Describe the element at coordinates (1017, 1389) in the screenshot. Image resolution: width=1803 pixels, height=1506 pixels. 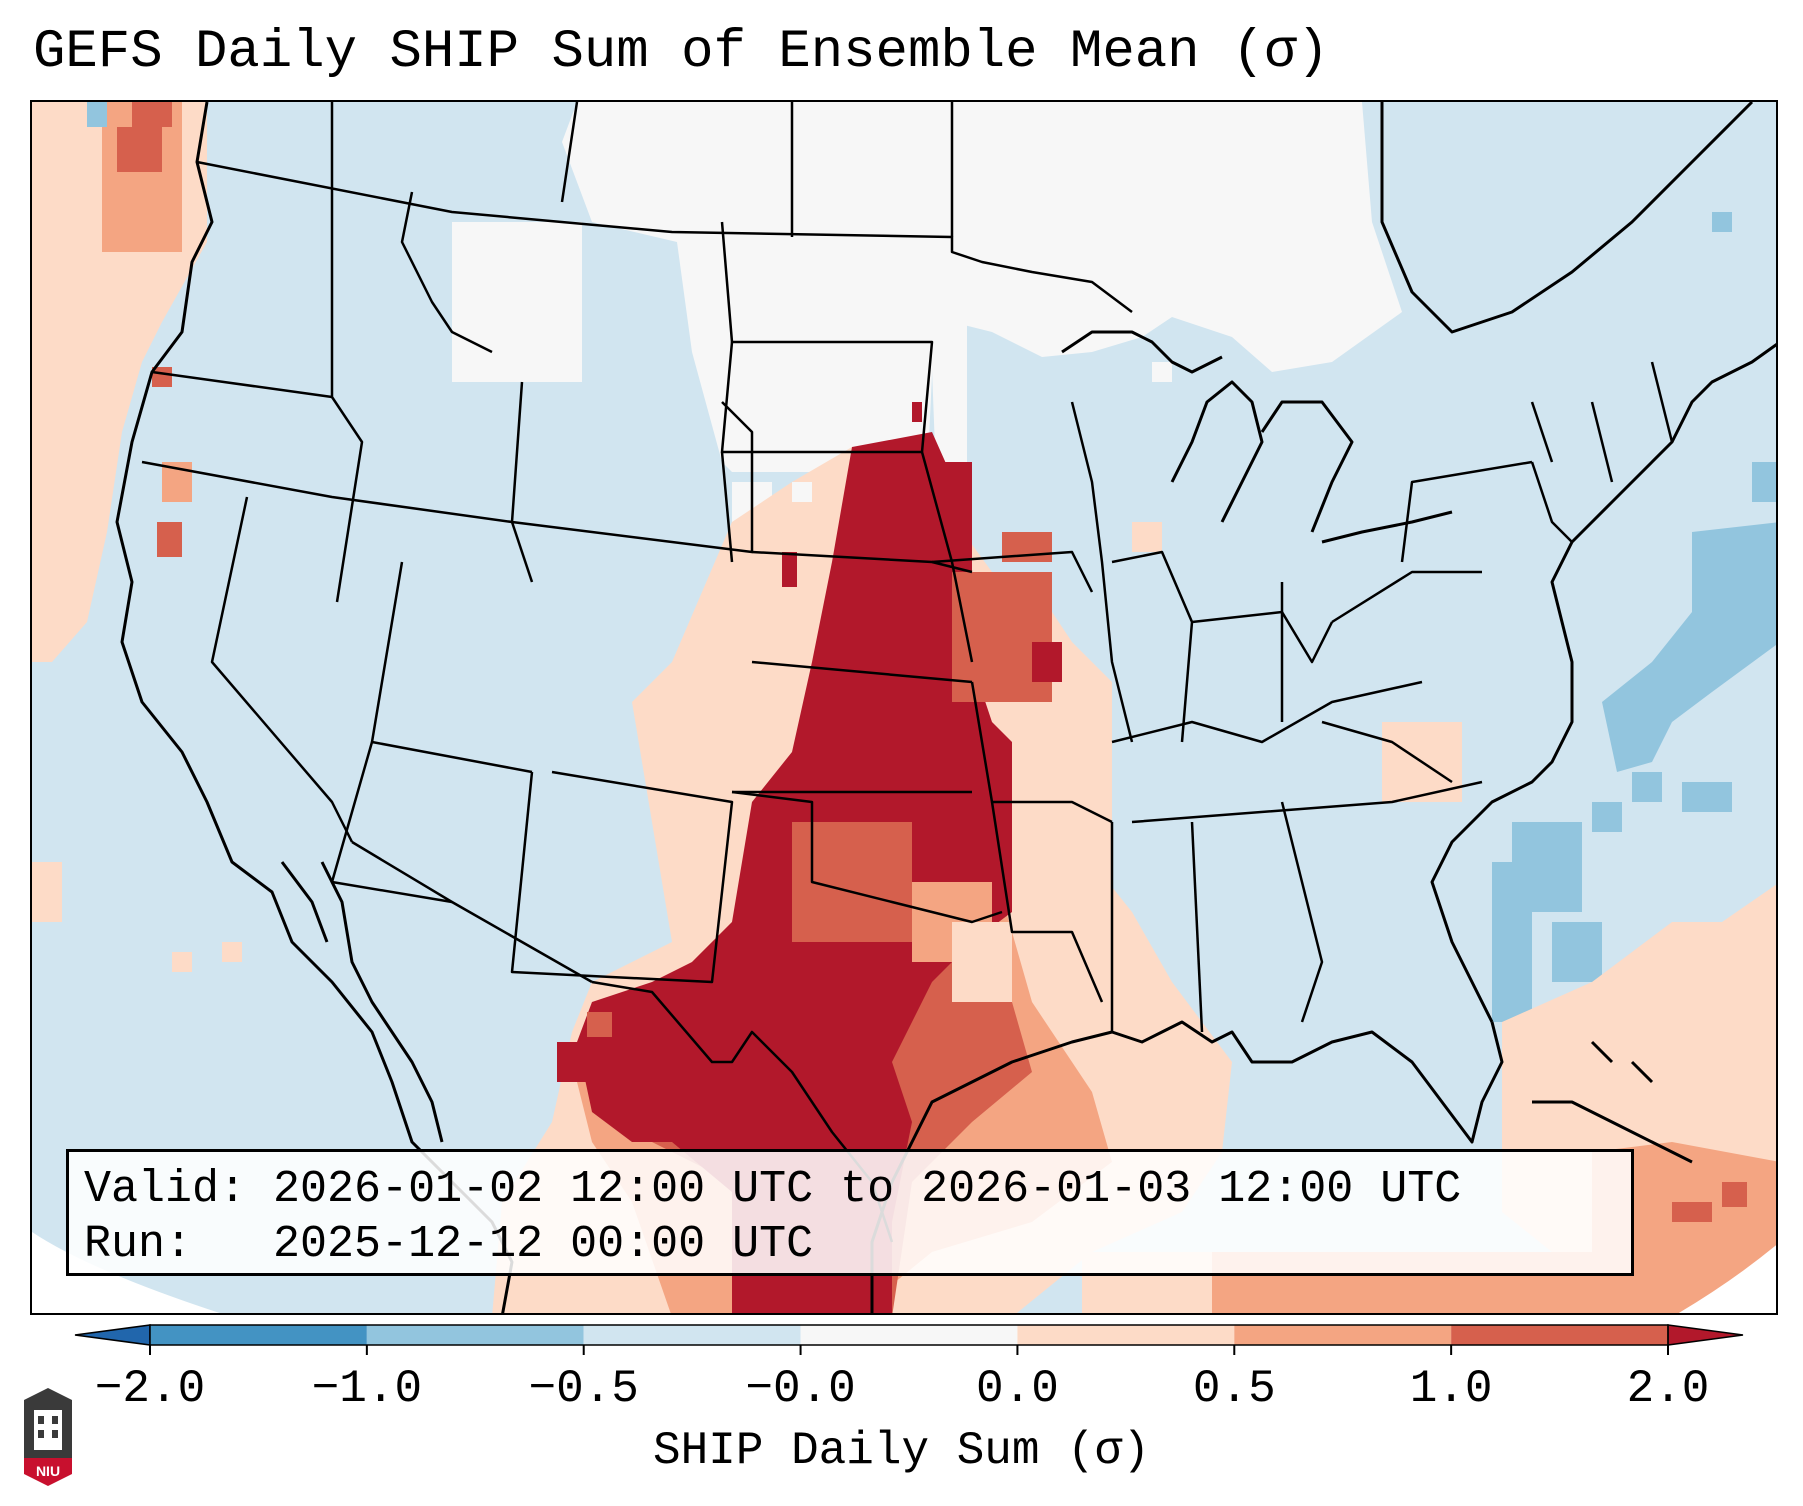
I see `colorbar-tick-label: 0.0` at that location.